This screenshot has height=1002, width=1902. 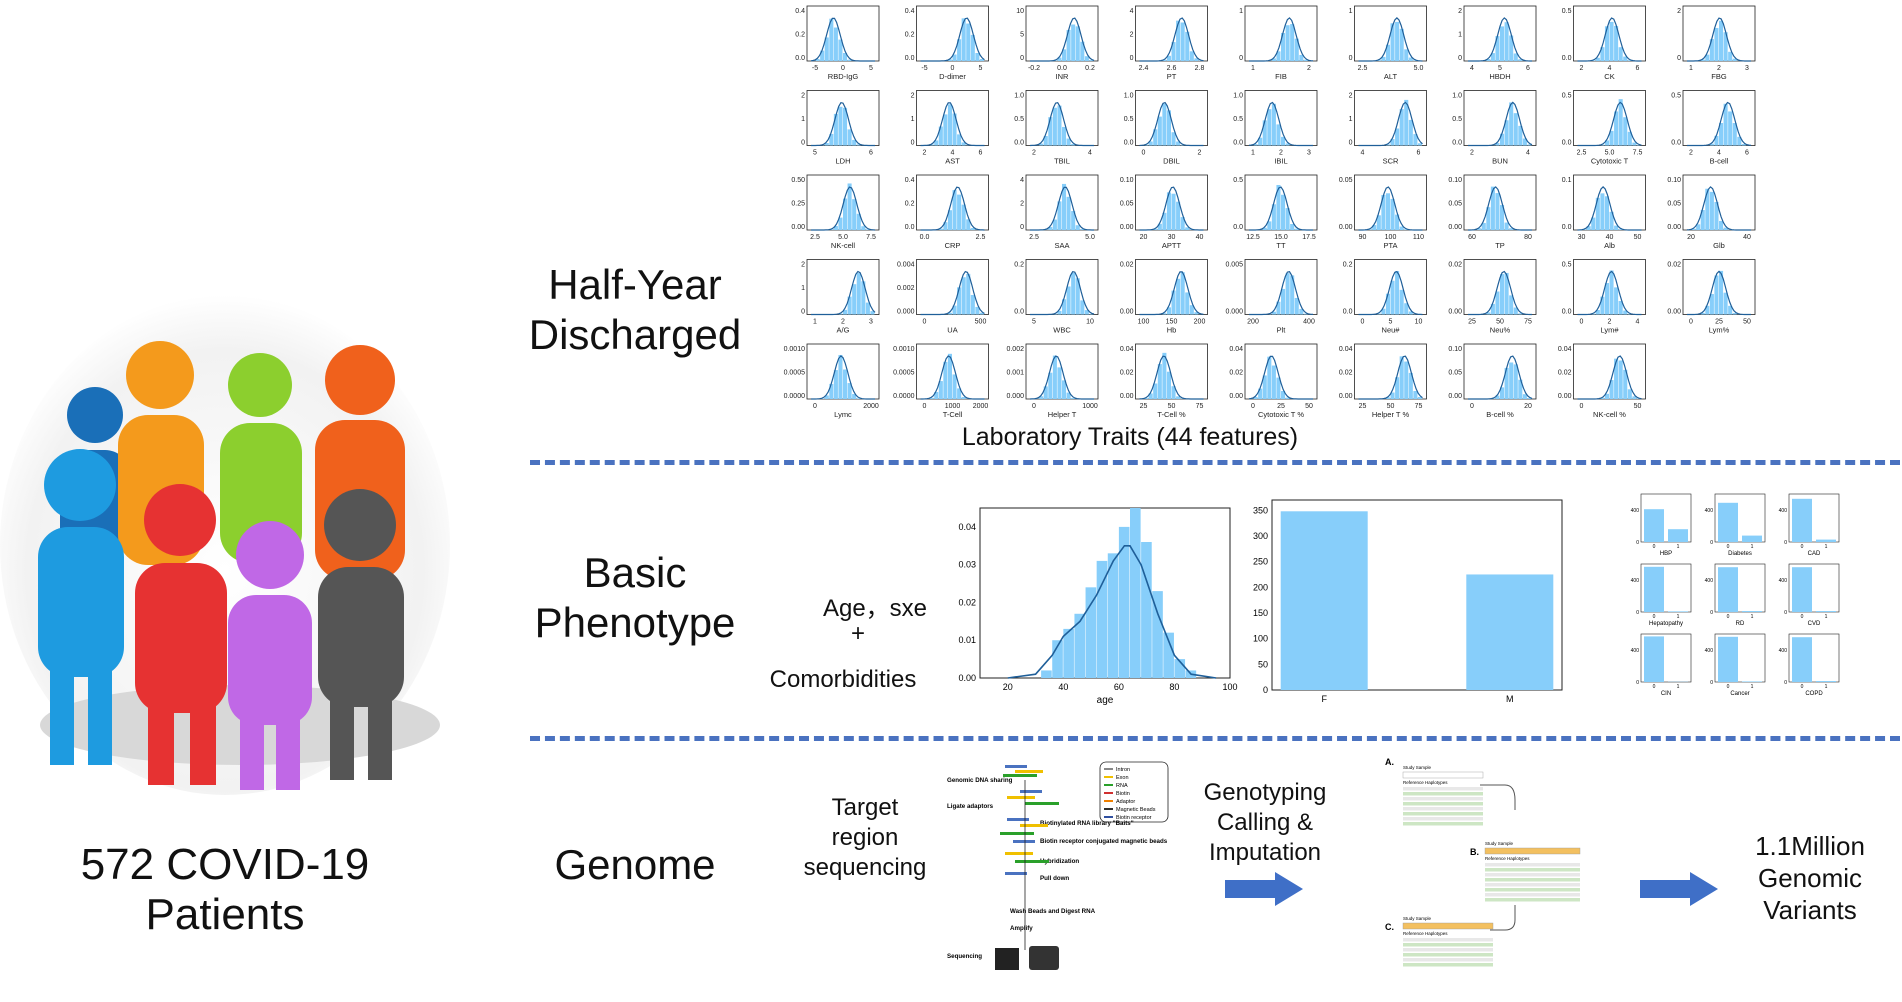 What do you see at coordinates (967, 640) in the screenshot?
I see `y-tick-label: 0.01` at bounding box center [967, 640].